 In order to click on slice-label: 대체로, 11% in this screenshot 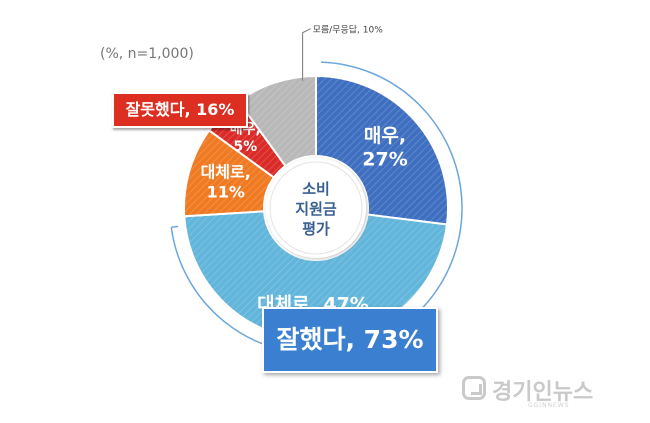, I will do `click(226, 181)`.